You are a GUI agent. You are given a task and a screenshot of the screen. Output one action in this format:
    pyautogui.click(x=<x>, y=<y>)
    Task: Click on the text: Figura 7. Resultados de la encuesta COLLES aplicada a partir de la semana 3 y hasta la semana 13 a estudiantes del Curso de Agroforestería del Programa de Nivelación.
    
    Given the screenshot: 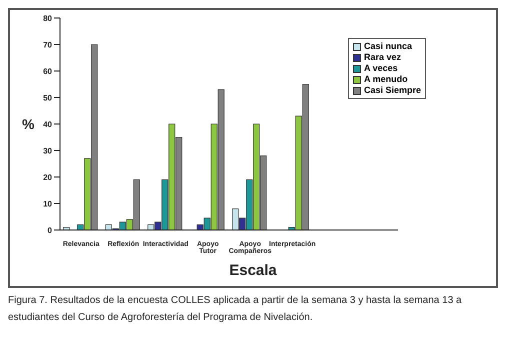 What is the action you would take?
    pyautogui.click(x=235, y=309)
    